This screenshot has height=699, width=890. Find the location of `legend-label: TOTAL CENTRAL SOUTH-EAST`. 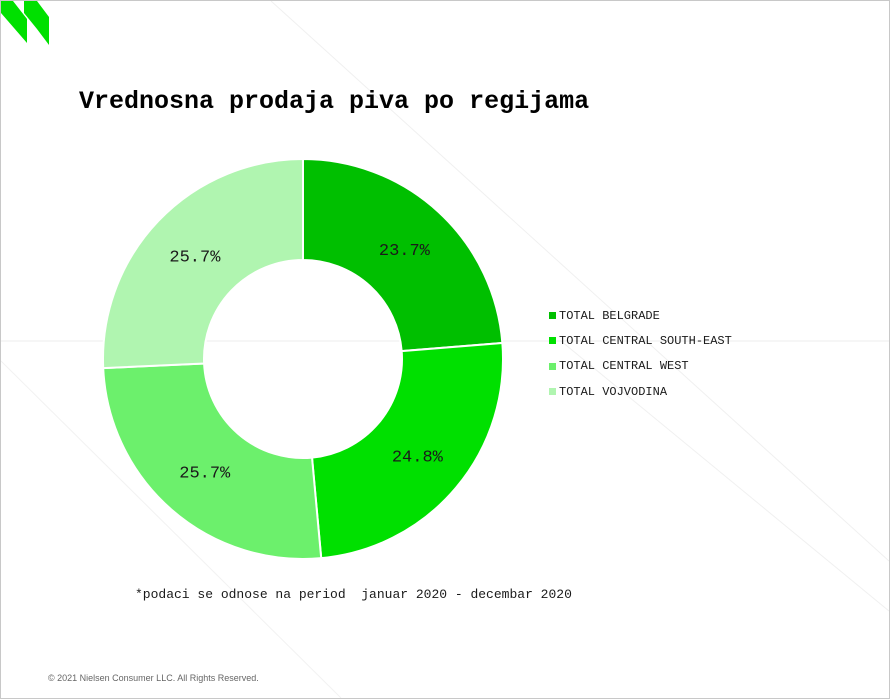

legend-label: TOTAL CENTRAL SOUTH-EAST is located at coordinates (645, 340).